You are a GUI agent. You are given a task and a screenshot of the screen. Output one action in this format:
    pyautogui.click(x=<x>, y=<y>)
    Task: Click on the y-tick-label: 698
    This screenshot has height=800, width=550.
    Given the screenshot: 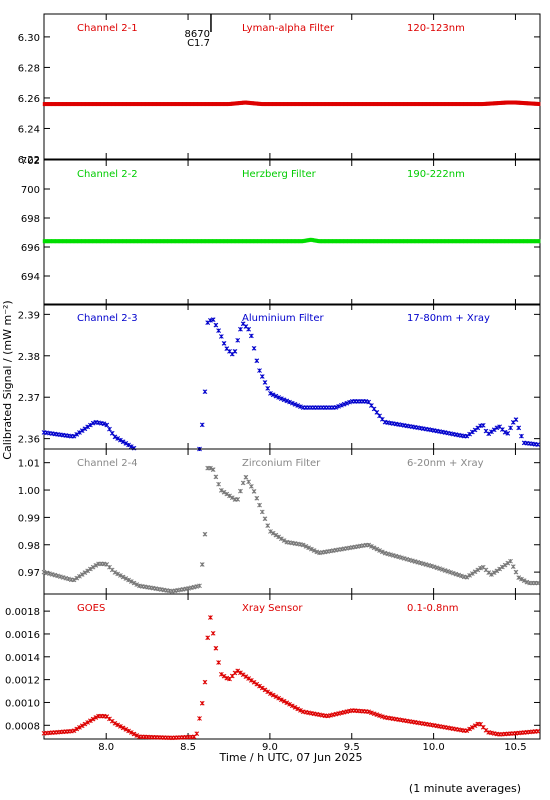 What is the action you would take?
    pyautogui.click(x=30, y=219)
    